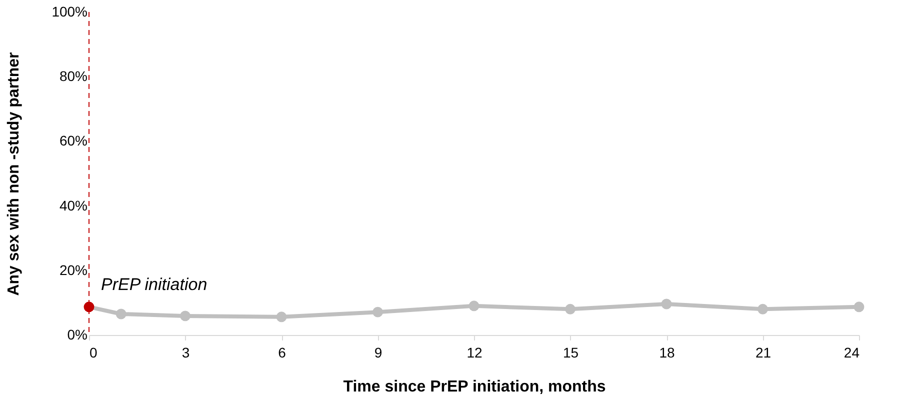 The width and height of the screenshot is (905, 412). What do you see at coordinates (282, 352) in the screenshot?
I see `x-tick-label: 6` at bounding box center [282, 352].